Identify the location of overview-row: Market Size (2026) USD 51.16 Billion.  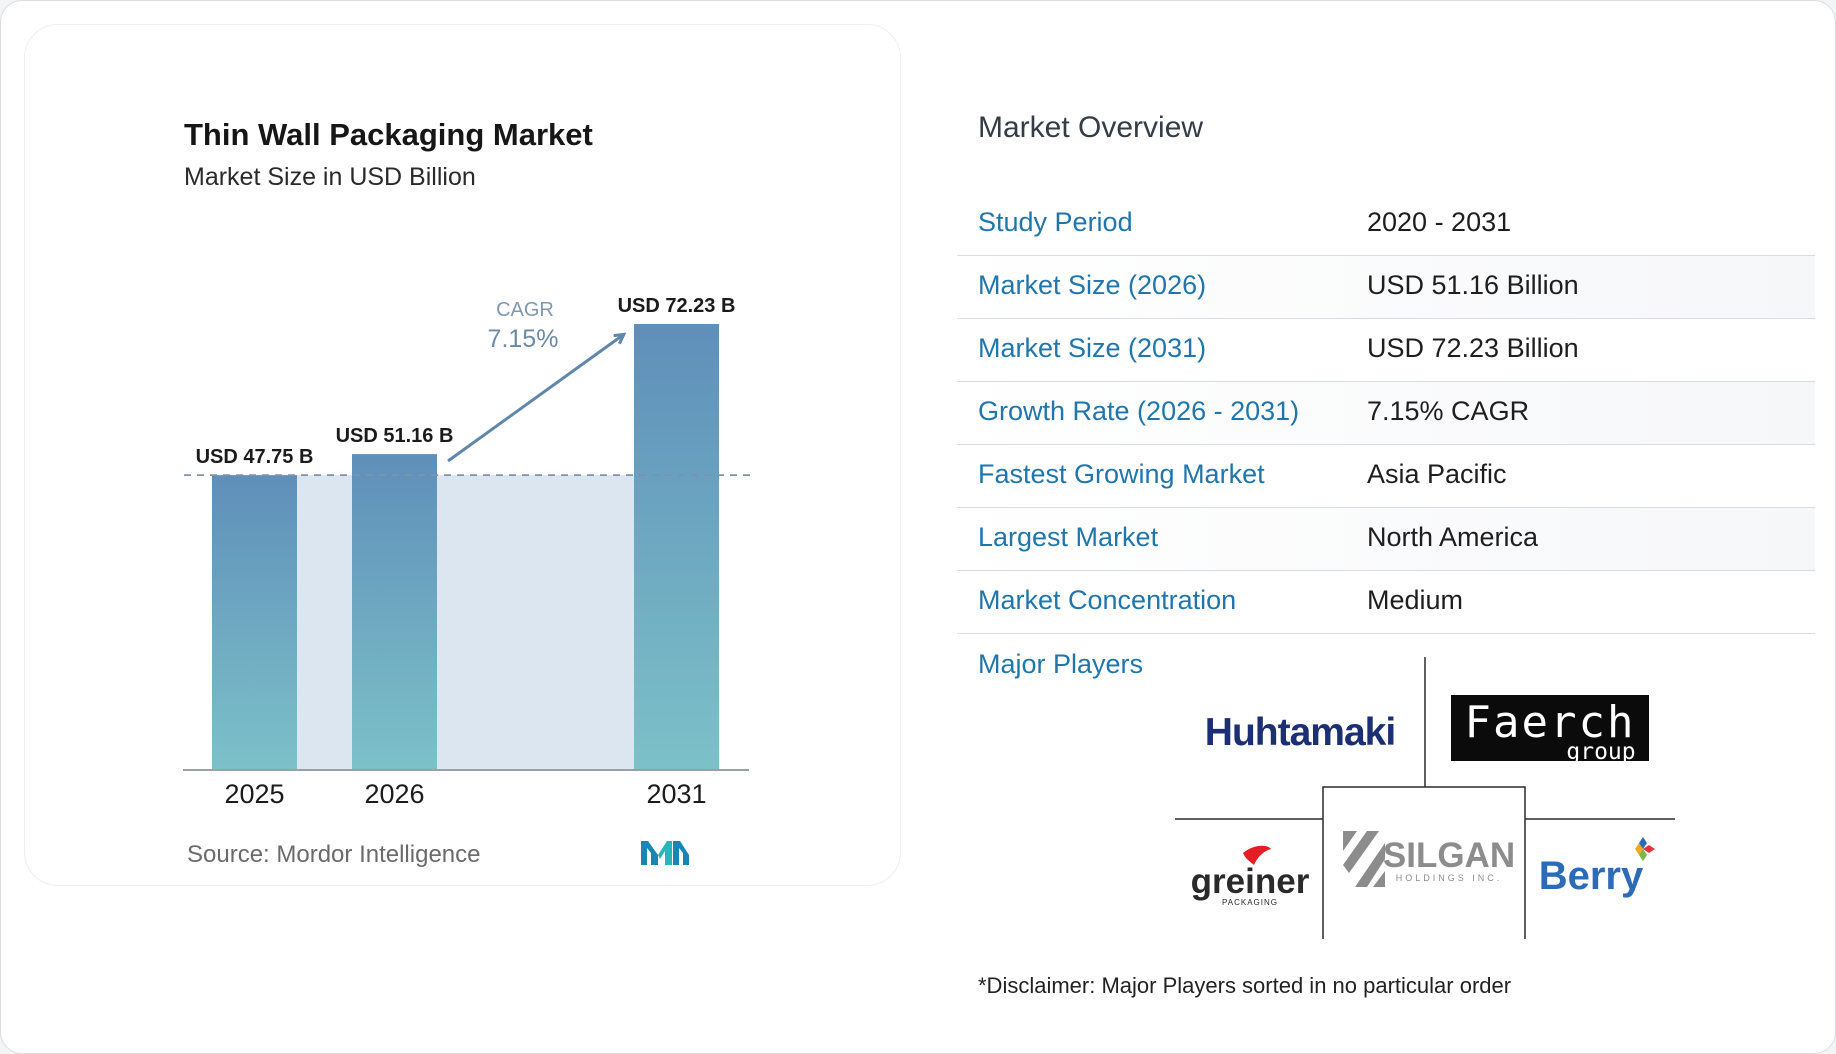
(1386, 287).